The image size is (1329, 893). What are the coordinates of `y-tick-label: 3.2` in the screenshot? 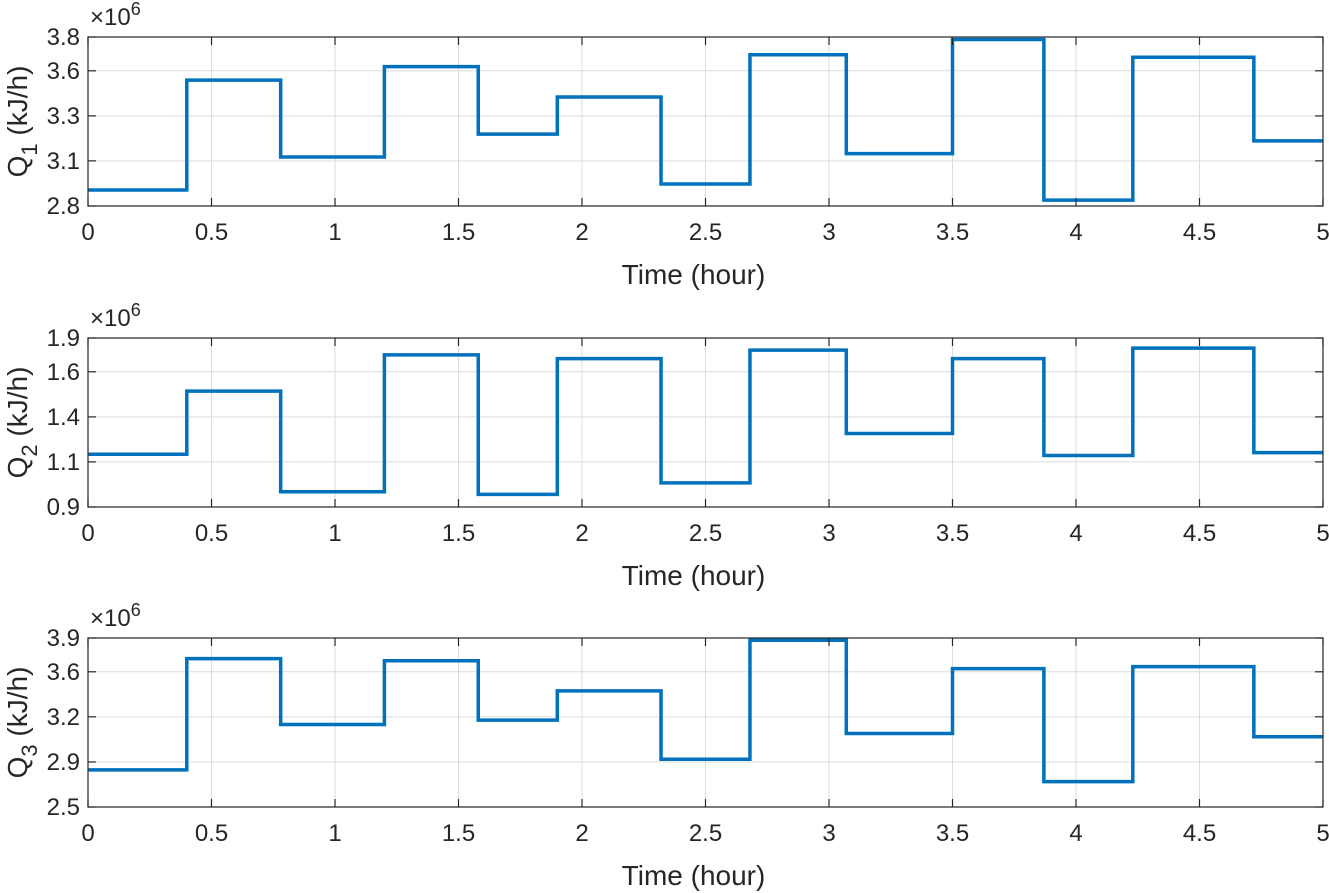 It's located at (63, 717).